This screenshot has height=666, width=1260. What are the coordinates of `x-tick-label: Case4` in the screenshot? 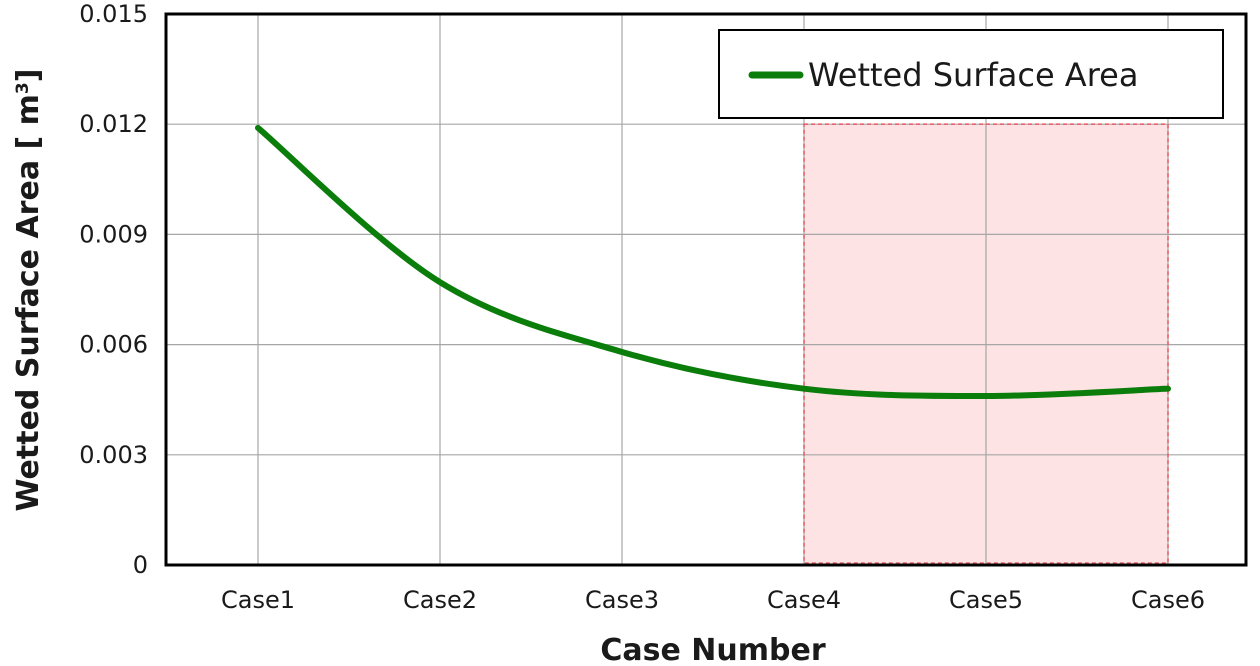 It's located at (804, 600).